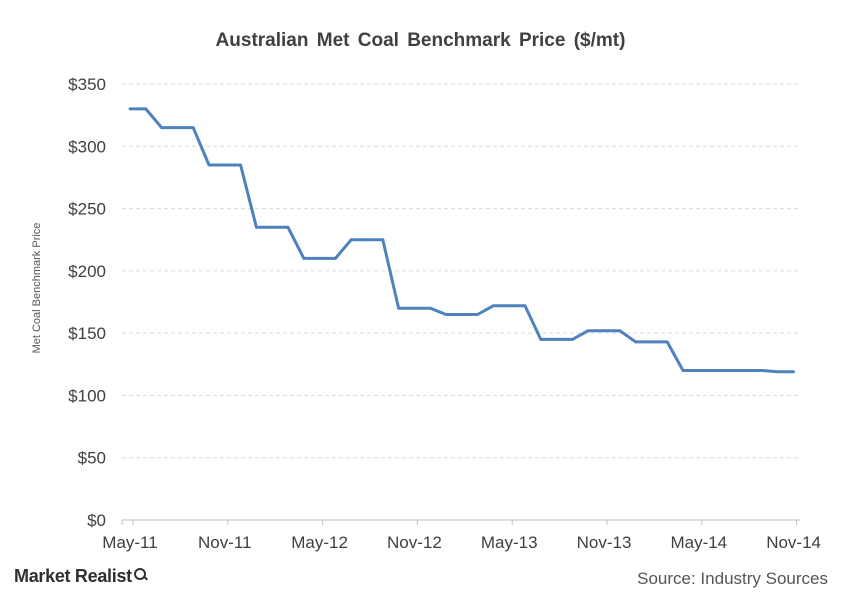 This screenshot has width=841, height=601. Describe the element at coordinates (87, 271) in the screenshot. I see `y-tick-label: $200` at that location.